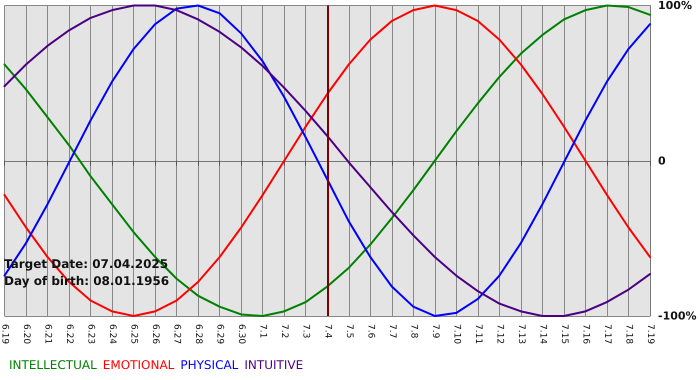  What do you see at coordinates (435, 331) in the screenshot?
I see `x-tick-label: 7.9` at bounding box center [435, 331].